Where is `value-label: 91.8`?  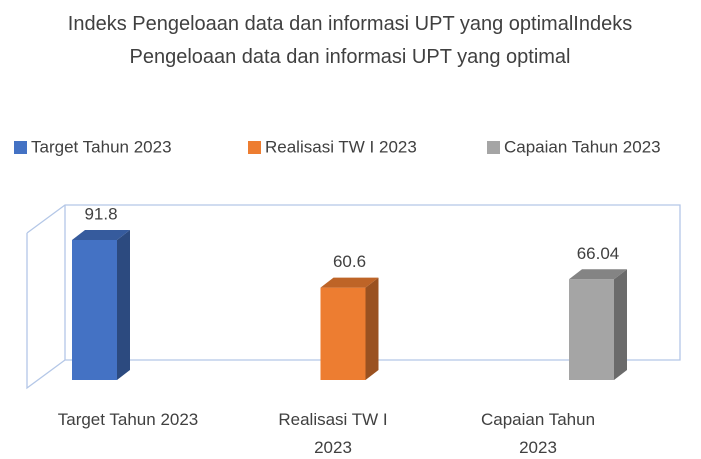
value-label: 91.8 is located at coordinates (100, 213).